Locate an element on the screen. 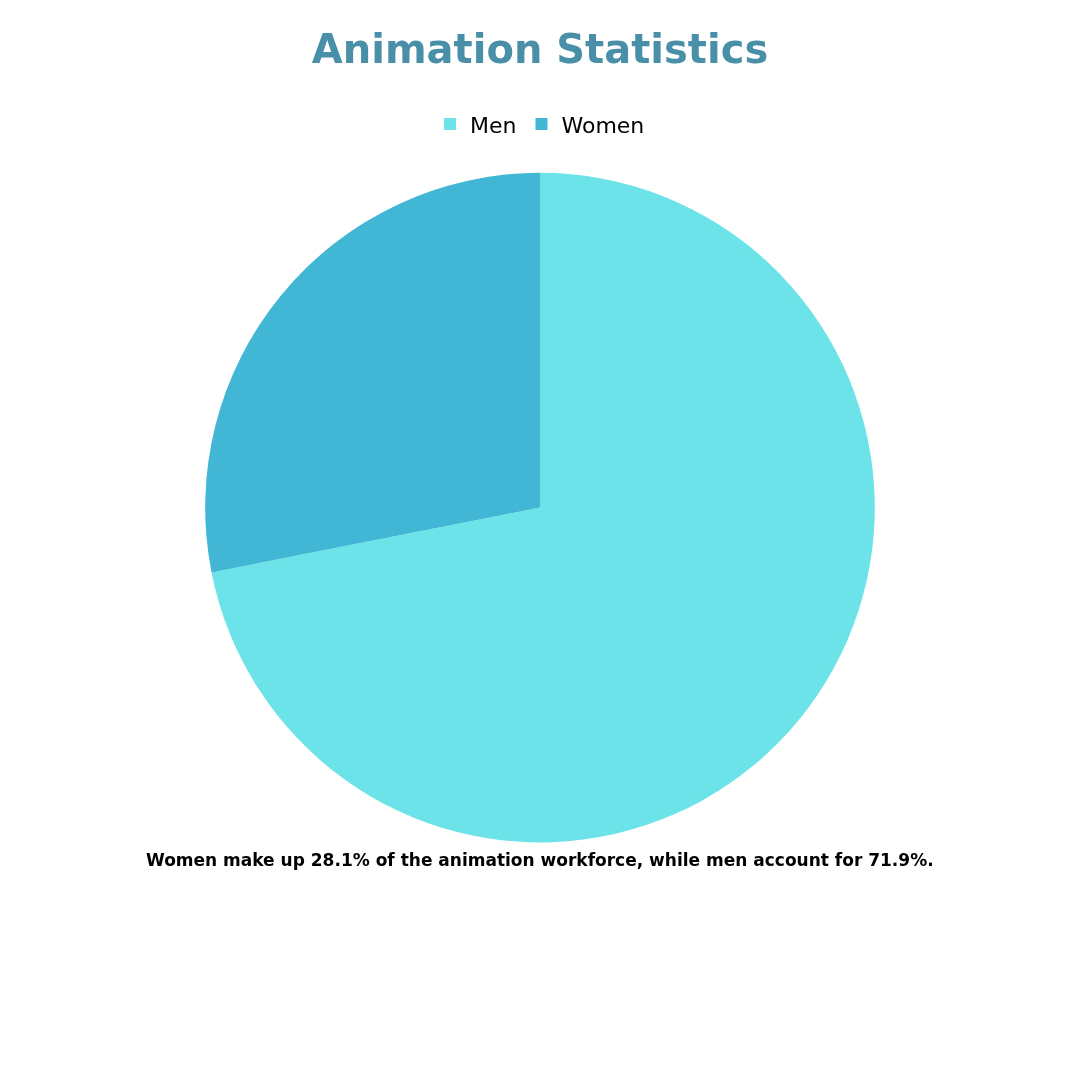 This screenshot has height=1080, width=1080. legend-label: Men is located at coordinates (493, 125).